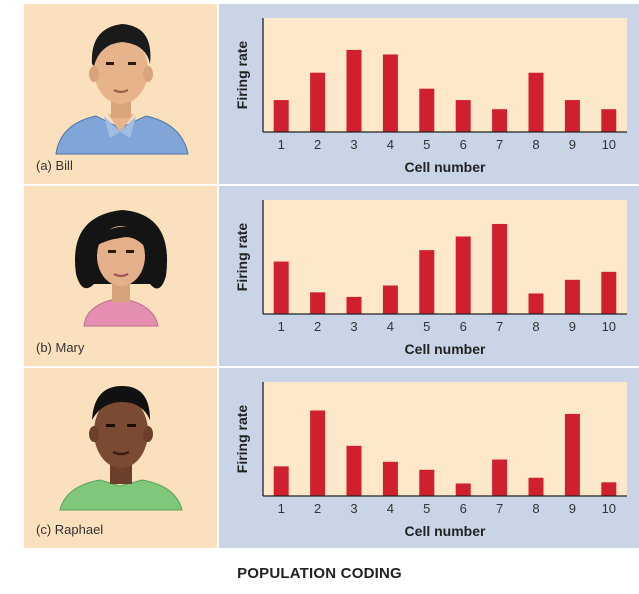  What do you see at coordinates (60, 347) in the screenshot?
I see `caption-mary: (b) Mary` at bounding box center [60, 347].